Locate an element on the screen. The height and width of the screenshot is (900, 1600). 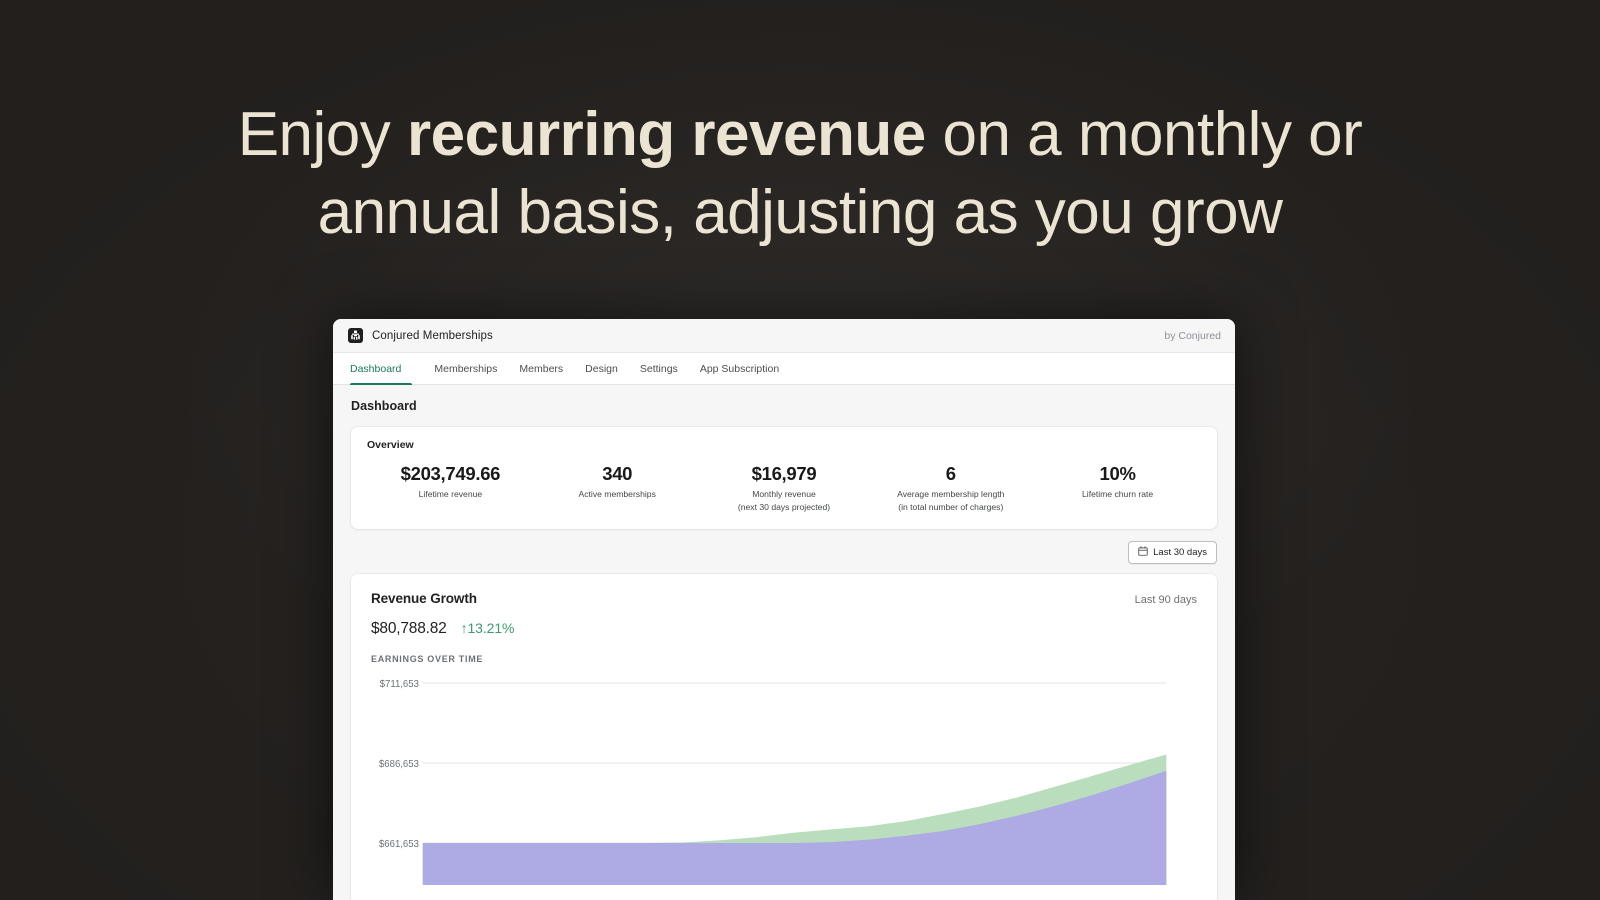
app-logo-icon is located at coordinates (355, 335).